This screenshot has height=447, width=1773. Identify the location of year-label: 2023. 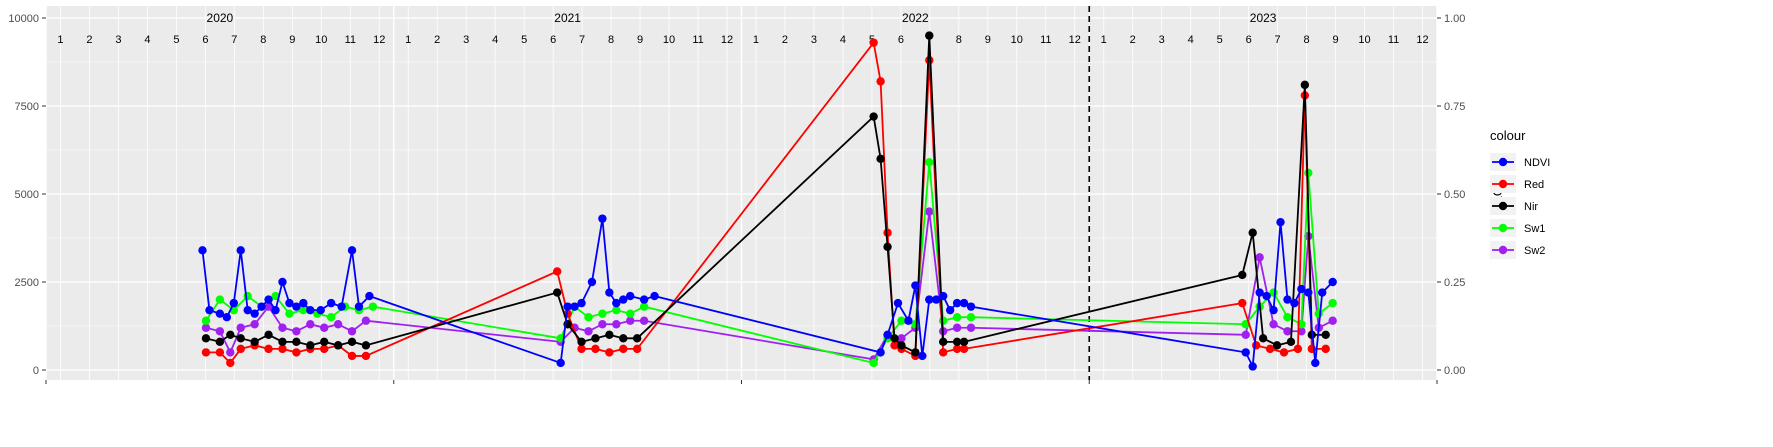
(1263, 18).